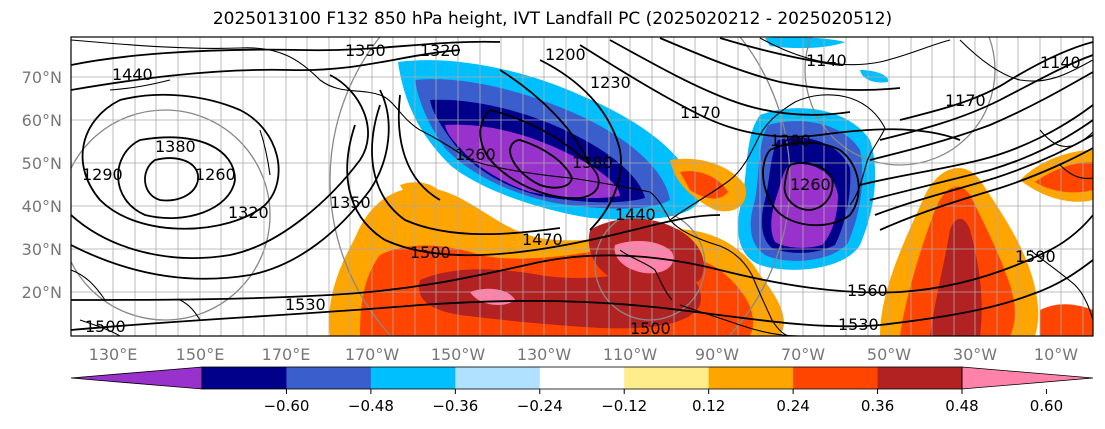 This screenshot has height=429, width=1105. What do you see at coordinates (540, 406) in the screenshot?
I see `colorbar-label: −0.24` at bounding box center [540, 406].